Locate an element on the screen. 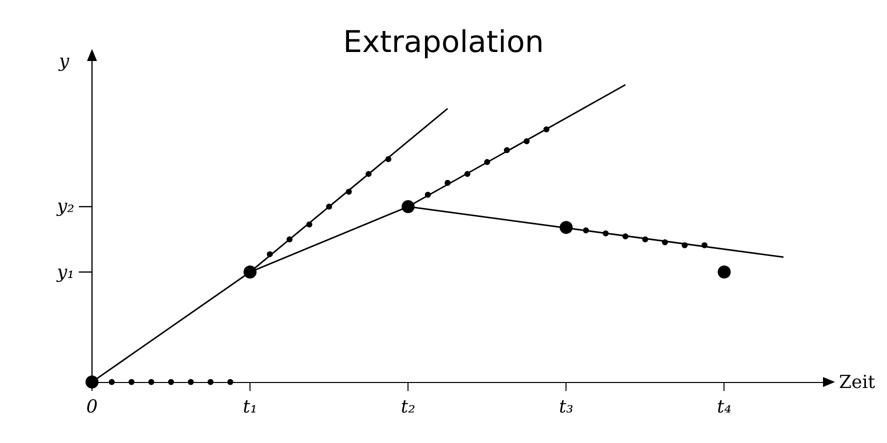 The height and width of the screenshot is (443, 887). x-tick-label: 0 is located at coordinates (92, 407).